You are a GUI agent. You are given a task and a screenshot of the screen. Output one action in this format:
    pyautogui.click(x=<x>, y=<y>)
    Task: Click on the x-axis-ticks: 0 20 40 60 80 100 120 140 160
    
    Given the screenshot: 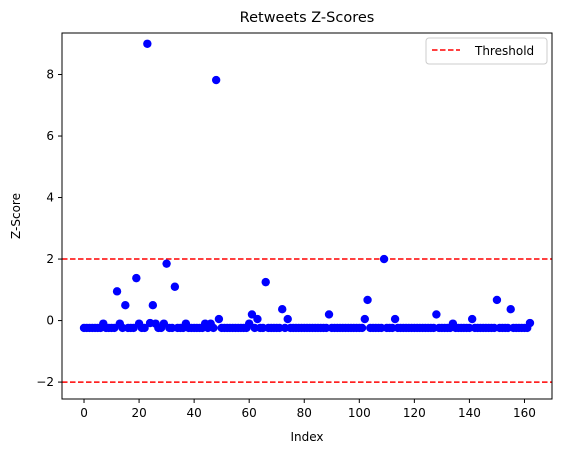 What is the action you would take?
    pyautogui.click(x=308, y=409)
    